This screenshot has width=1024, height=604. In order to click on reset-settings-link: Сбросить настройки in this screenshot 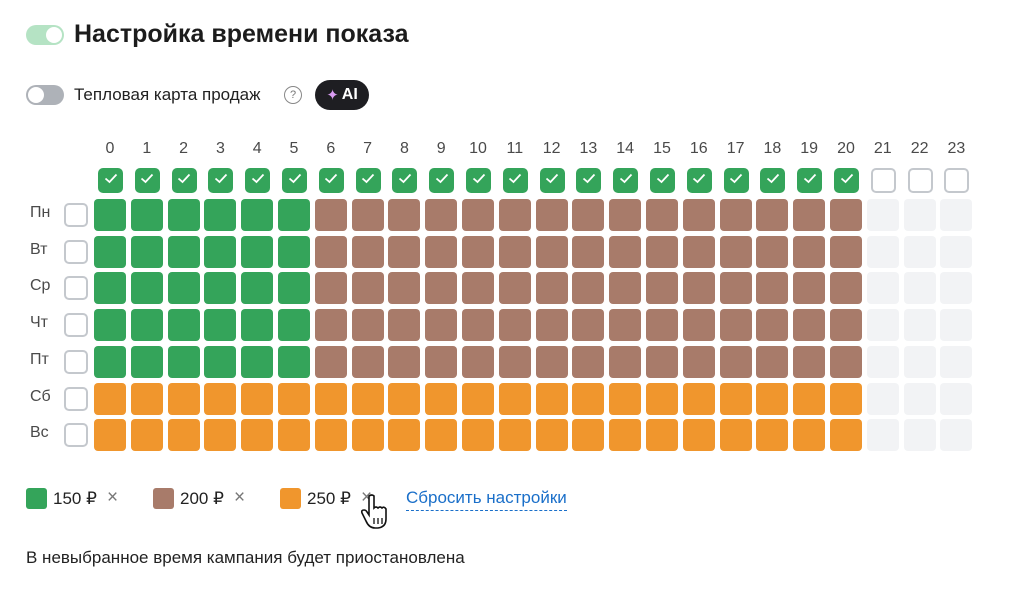, I will do `click(486, 499)`.